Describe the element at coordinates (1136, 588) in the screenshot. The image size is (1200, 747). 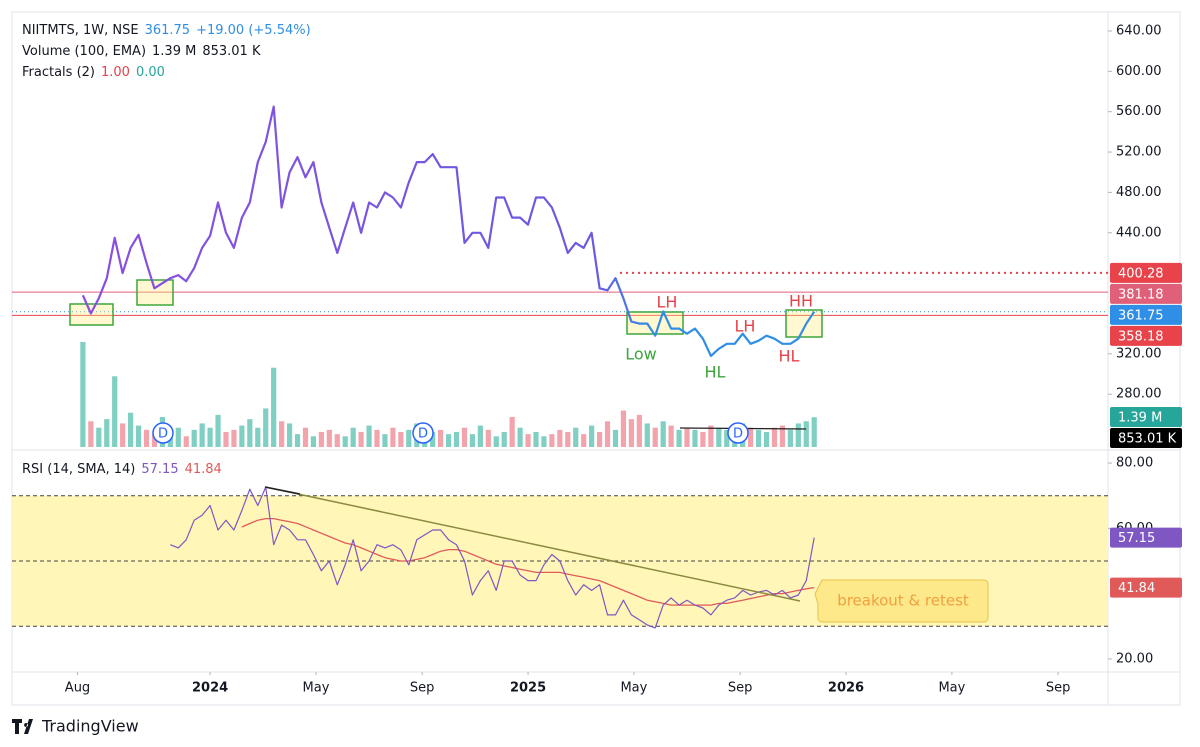
I see `rsi-tag: 41.84` at that location.